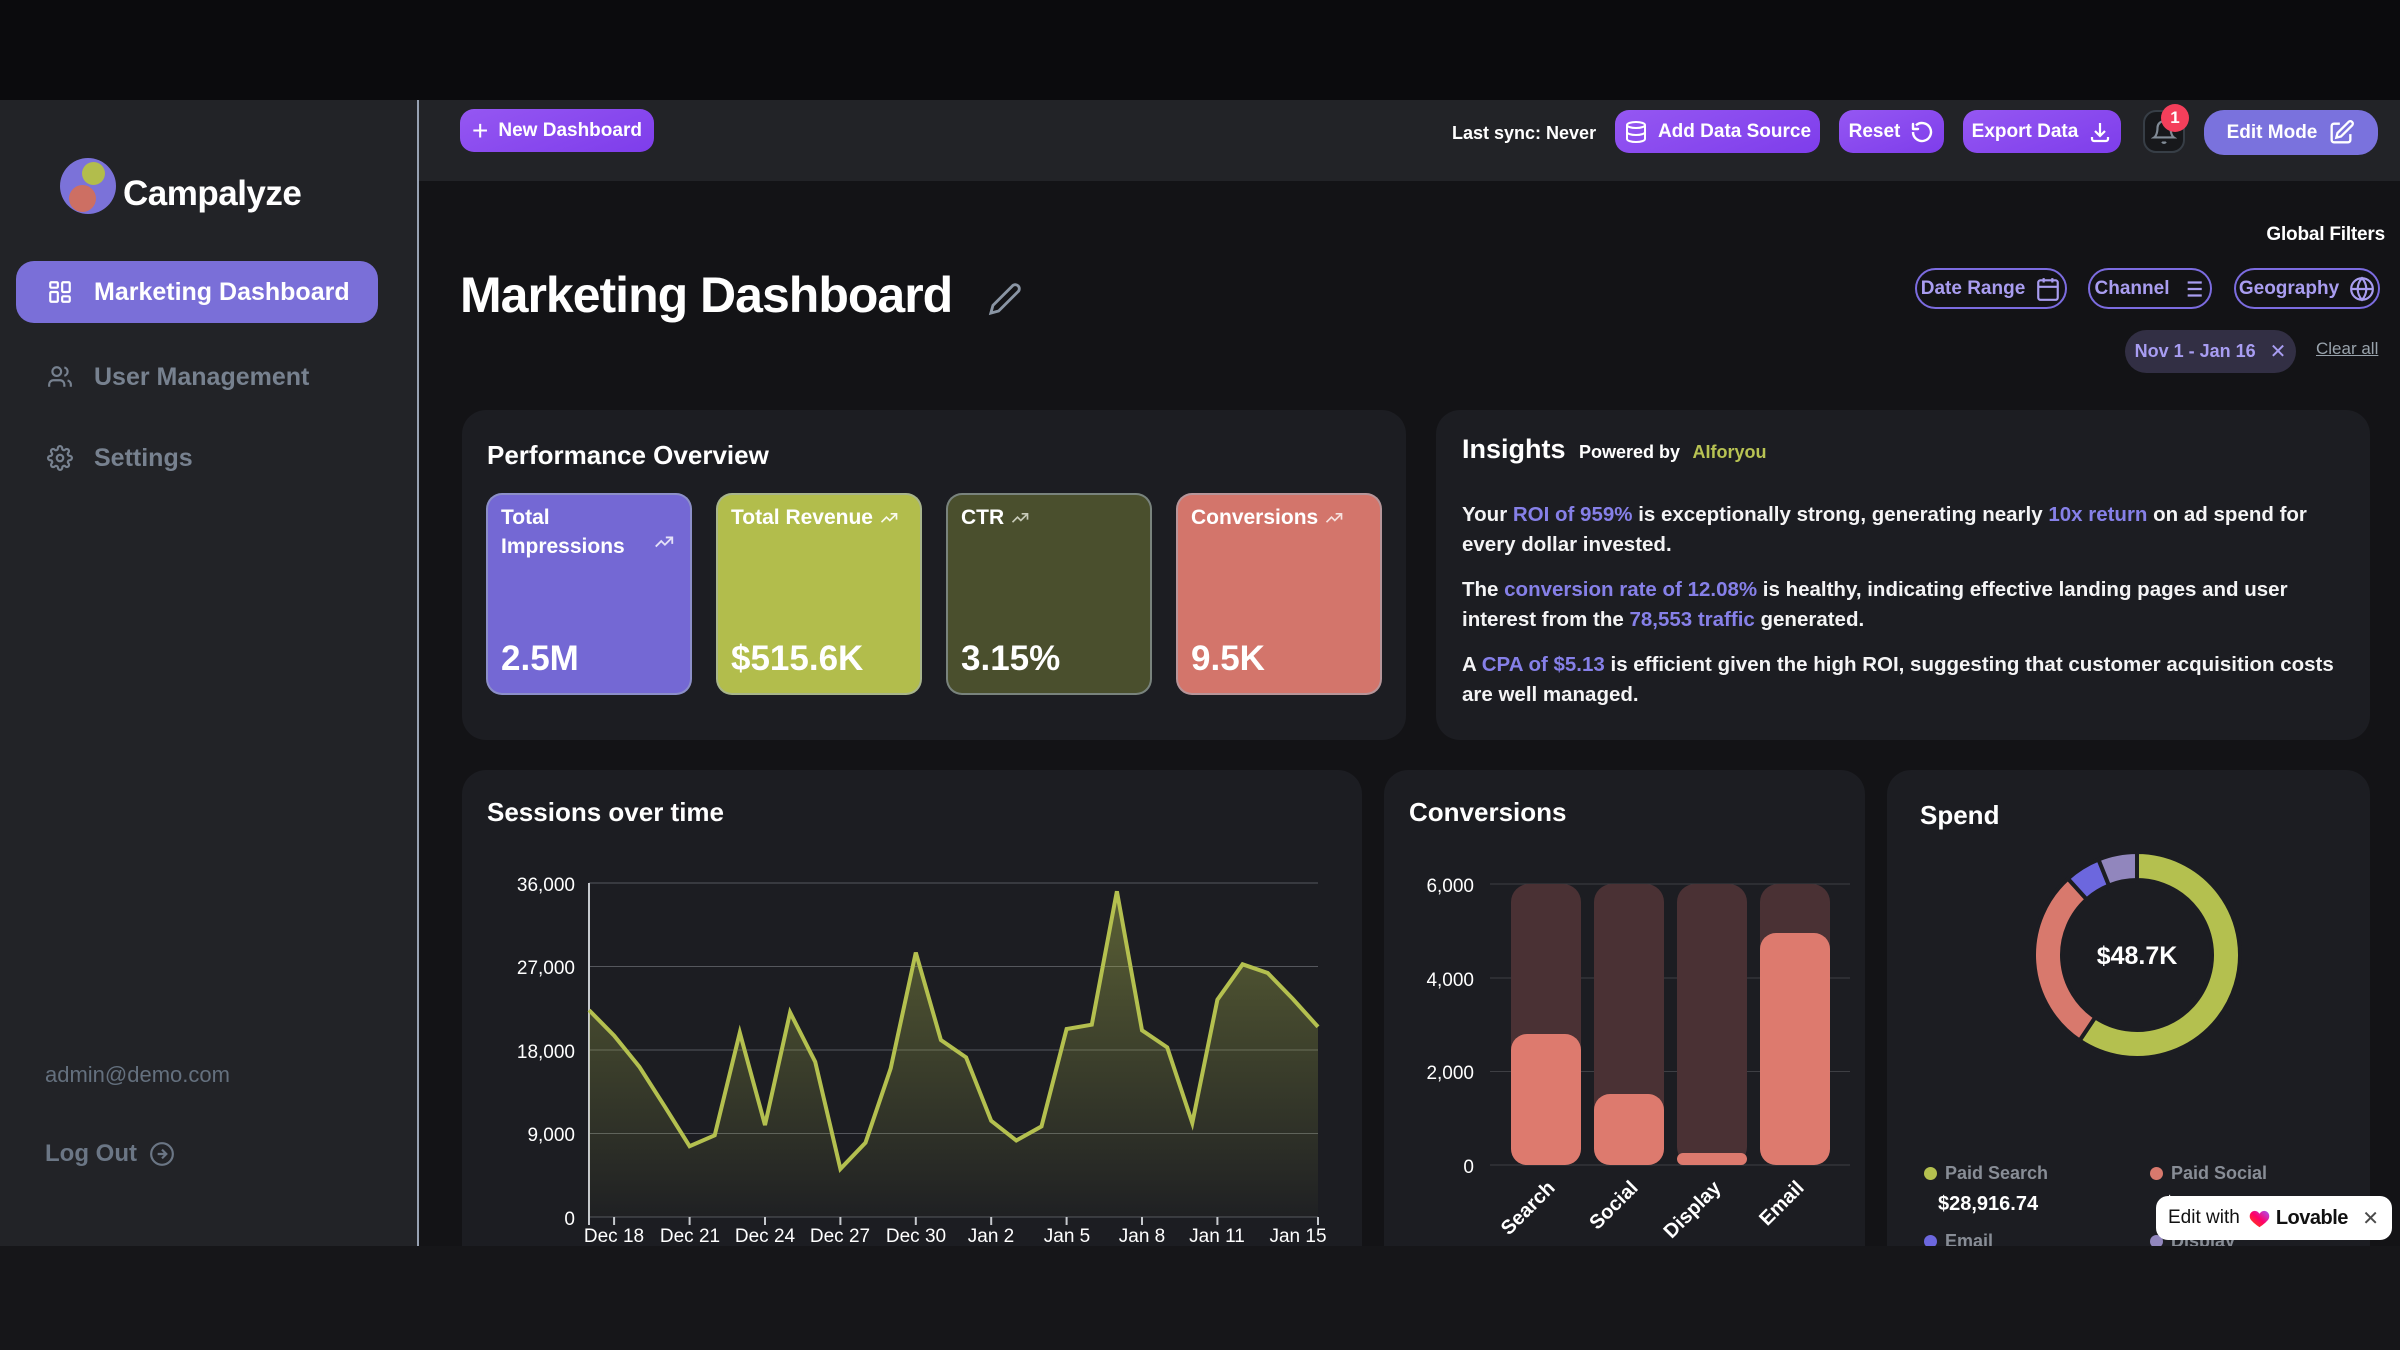  What do you see at coordinates (1613, 1205) in the screenshot?
I see `svg-text: Social` at bounding box center [1613, 1205].